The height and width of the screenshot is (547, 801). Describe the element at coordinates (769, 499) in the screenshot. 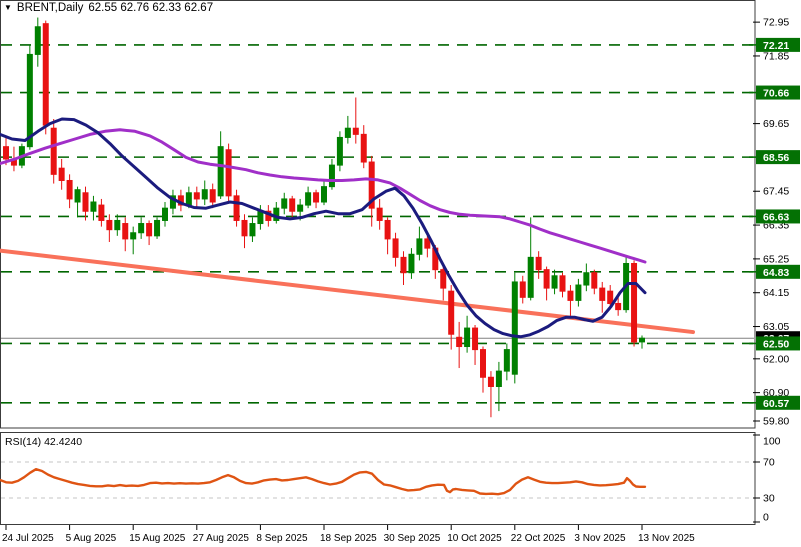

I see `rsi-axis-label: 30` at that location.